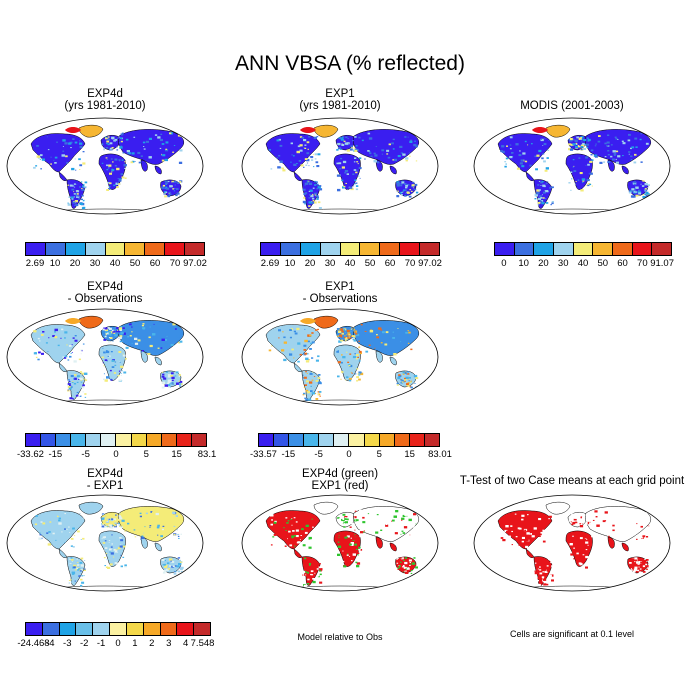 This screenshot has height=700, width=700. Describe the element at coordinates (350, 249) in the screenshot. I see `colorbar-cells` at that location.